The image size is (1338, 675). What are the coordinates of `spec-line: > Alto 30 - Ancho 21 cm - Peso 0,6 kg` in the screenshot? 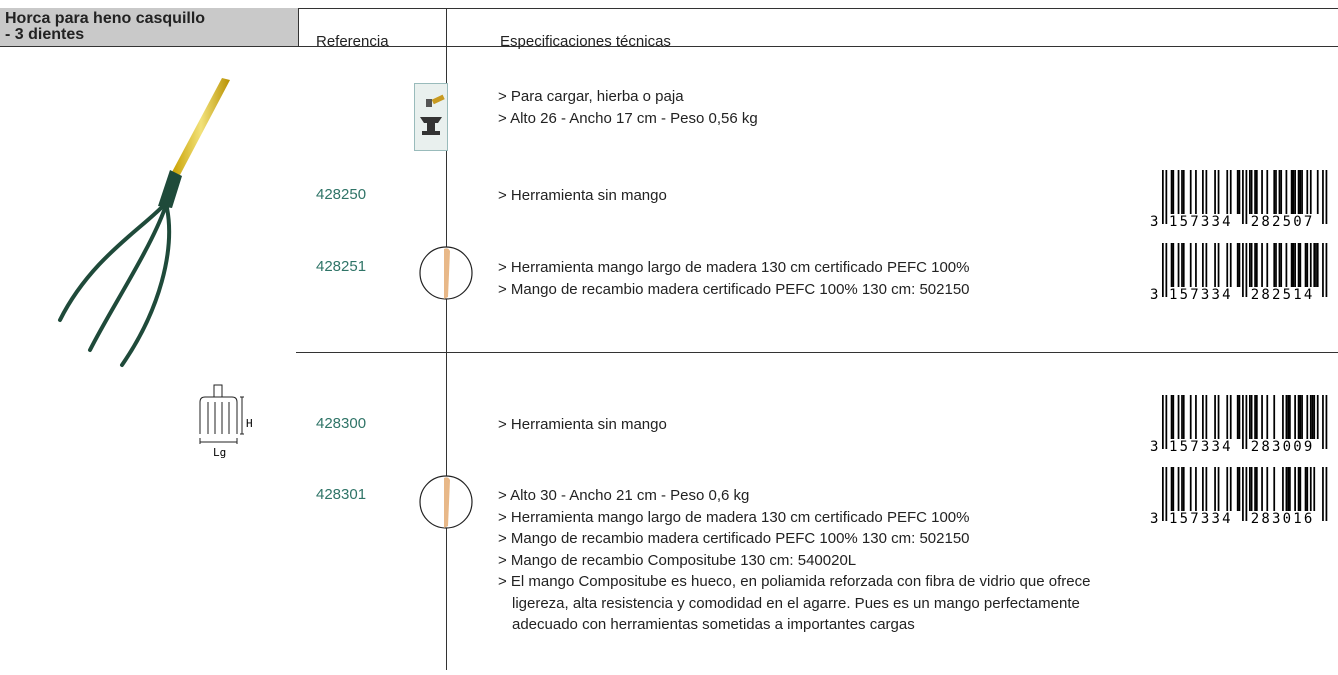 It's located at (624, 495).